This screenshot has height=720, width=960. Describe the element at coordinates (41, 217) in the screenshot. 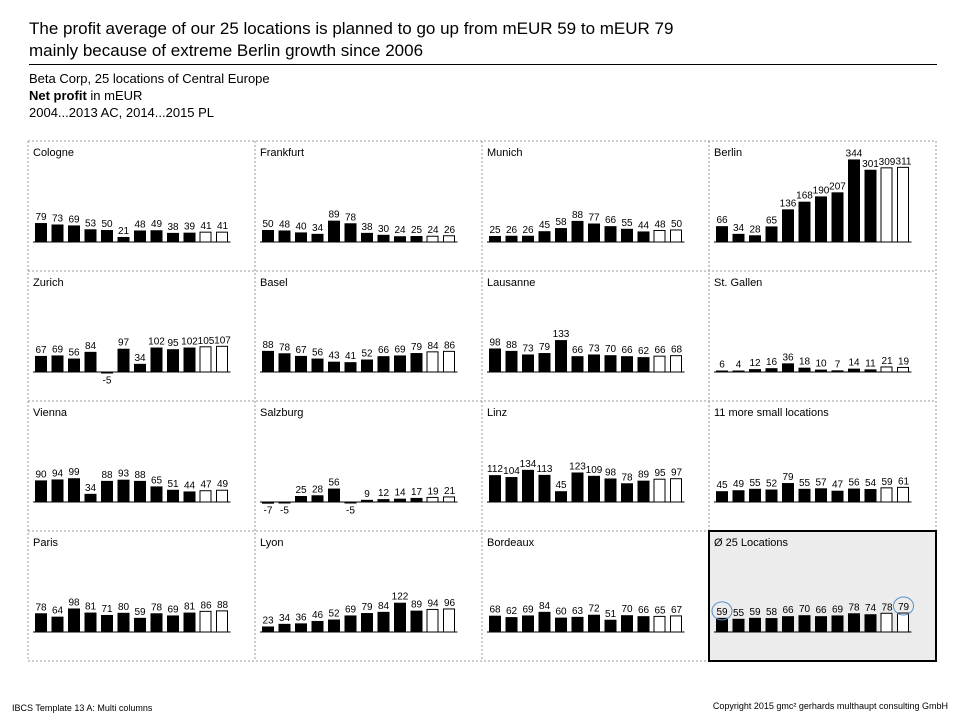

I see `data-label-2004: 79` at that location.